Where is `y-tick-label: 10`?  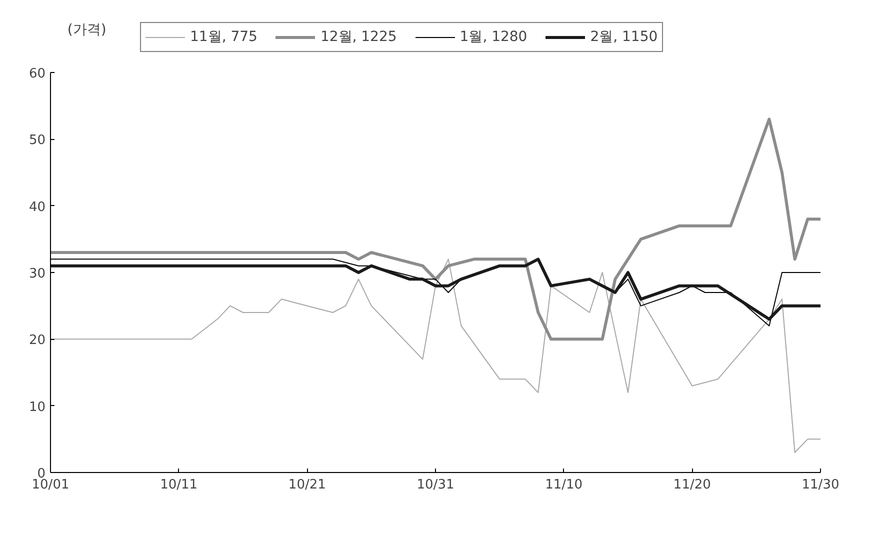 y-tick-label: 10 is located at coordinates (37, 407).